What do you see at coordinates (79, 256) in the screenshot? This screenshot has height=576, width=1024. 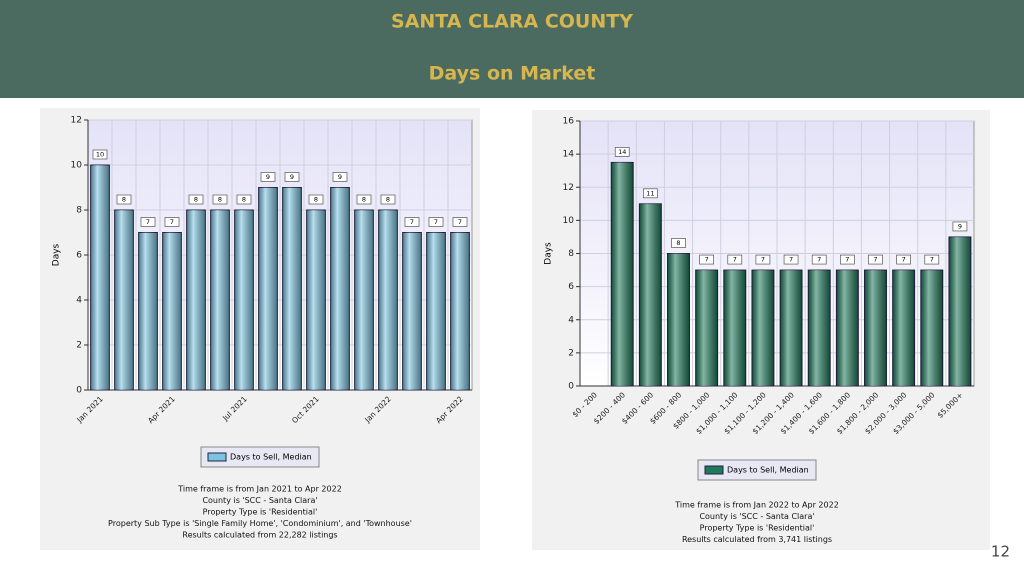 I see `y-tick-label: 6` at bounding box center [79, 256].